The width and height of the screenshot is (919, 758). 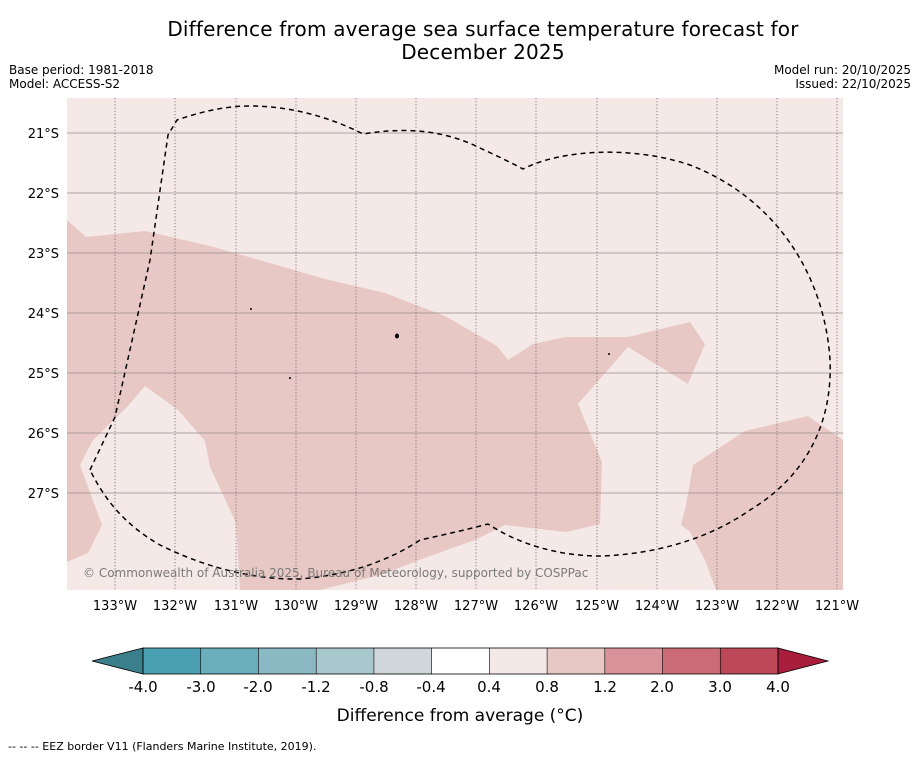 What do you see at coordinates (657, 606) in the screenshot?
I see `lon-label: 124°W` at bounding box center [657, 606].